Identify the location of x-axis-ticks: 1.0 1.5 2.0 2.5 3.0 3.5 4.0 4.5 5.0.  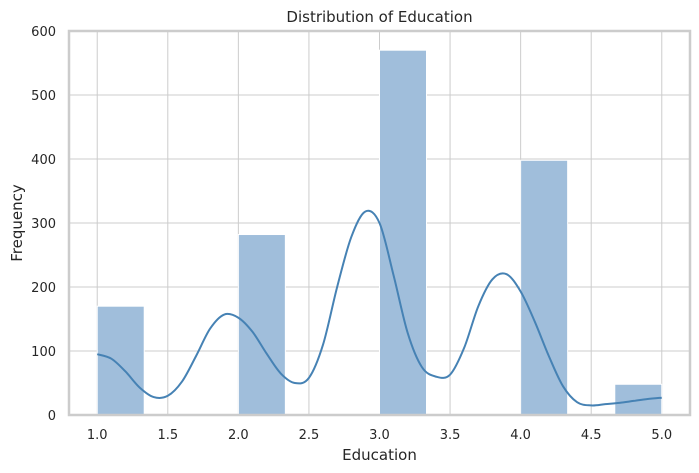
(379, 435).